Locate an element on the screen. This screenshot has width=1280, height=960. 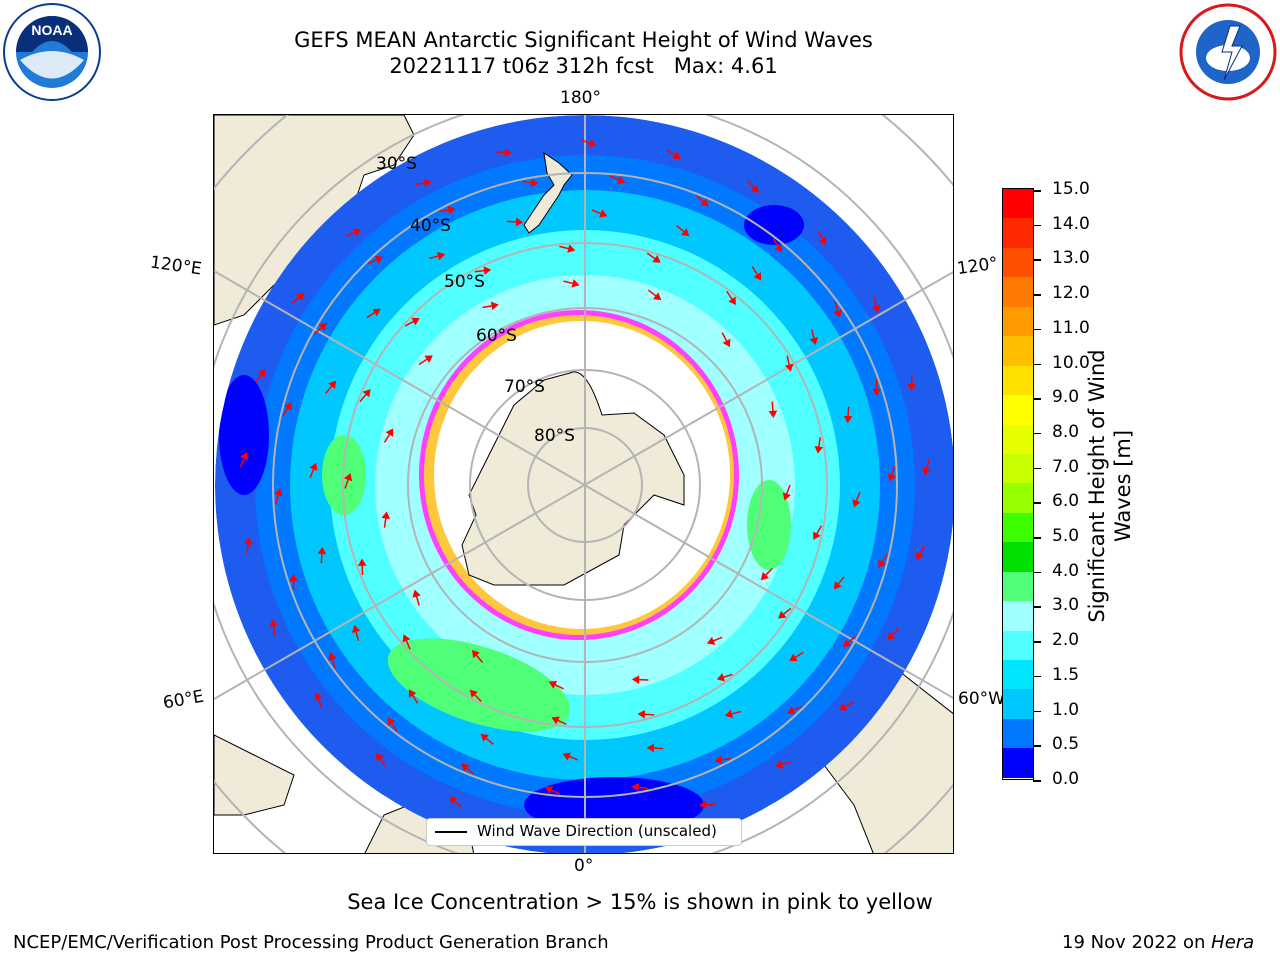
colorbar-tick-label: 10.0 is located at coordinates (1071, 362).